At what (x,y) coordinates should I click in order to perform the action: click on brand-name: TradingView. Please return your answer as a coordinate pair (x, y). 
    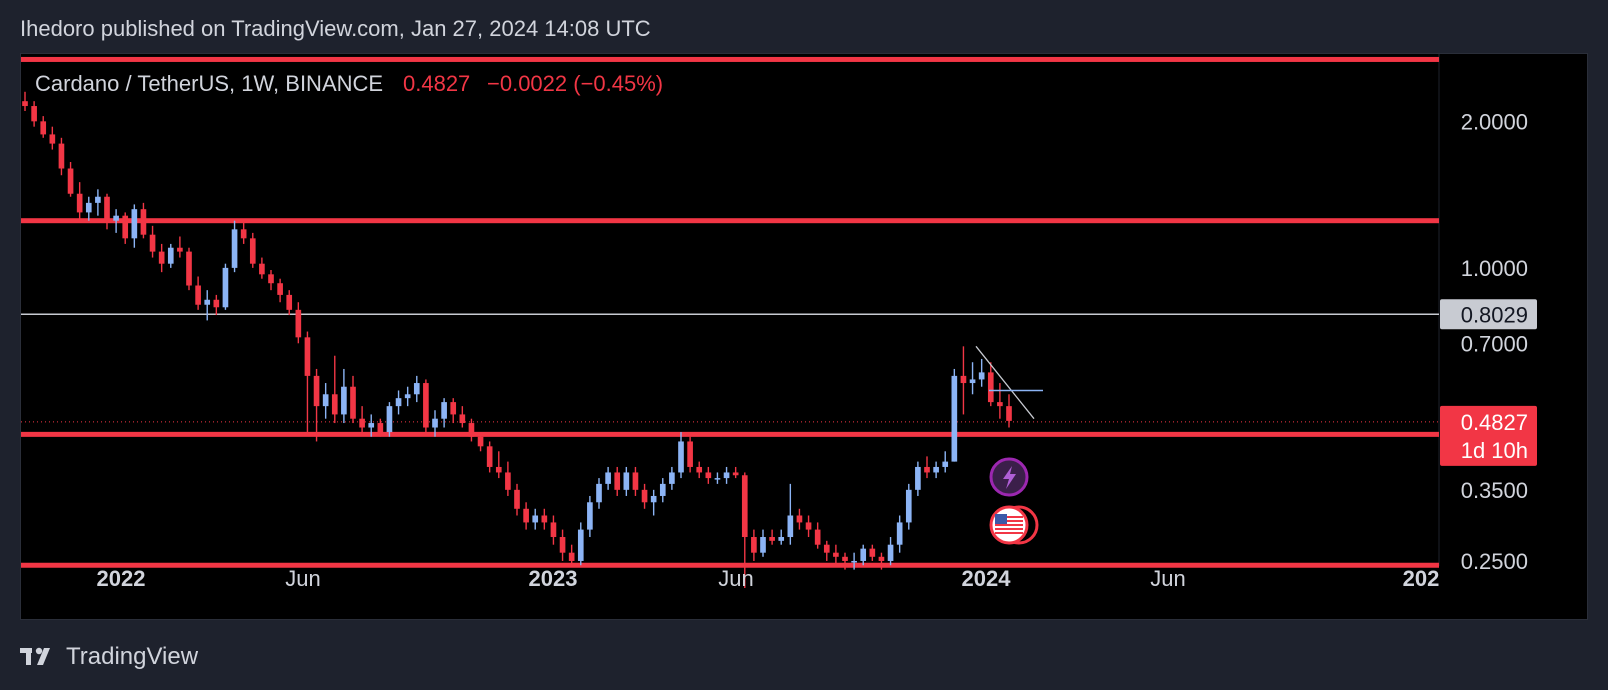
    Looking at the image, I should click on (132, 656).